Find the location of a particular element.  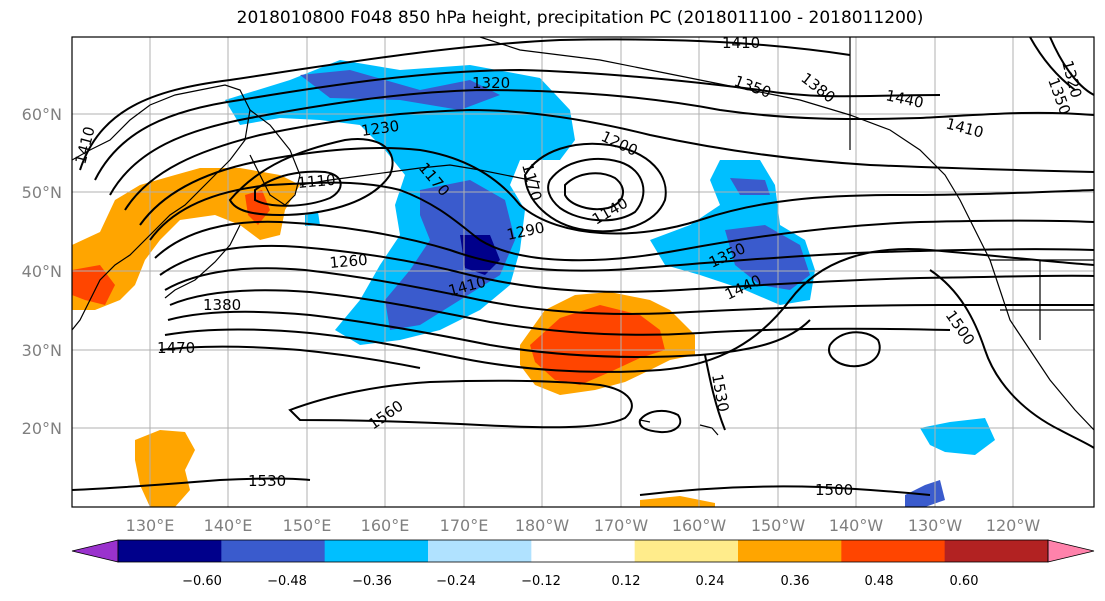

contour-label: 1500 is located at coordinates (834, 490).